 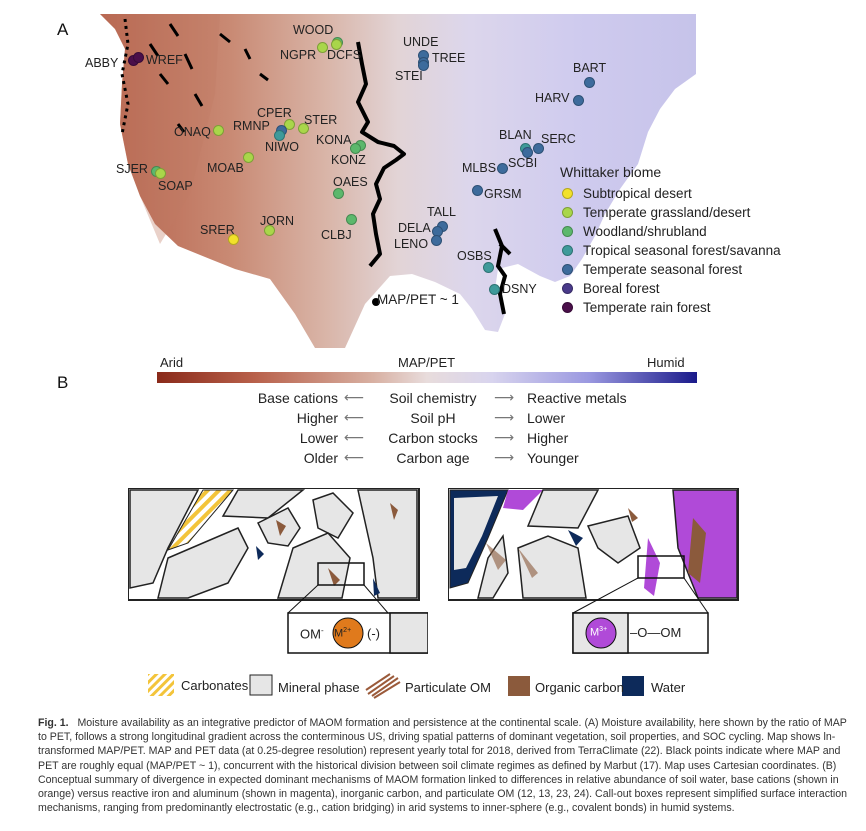 What do you see at coordinates (381, 154) in the screenshot?
I see `map-pet-boundary` at bounding box center [381, 154].